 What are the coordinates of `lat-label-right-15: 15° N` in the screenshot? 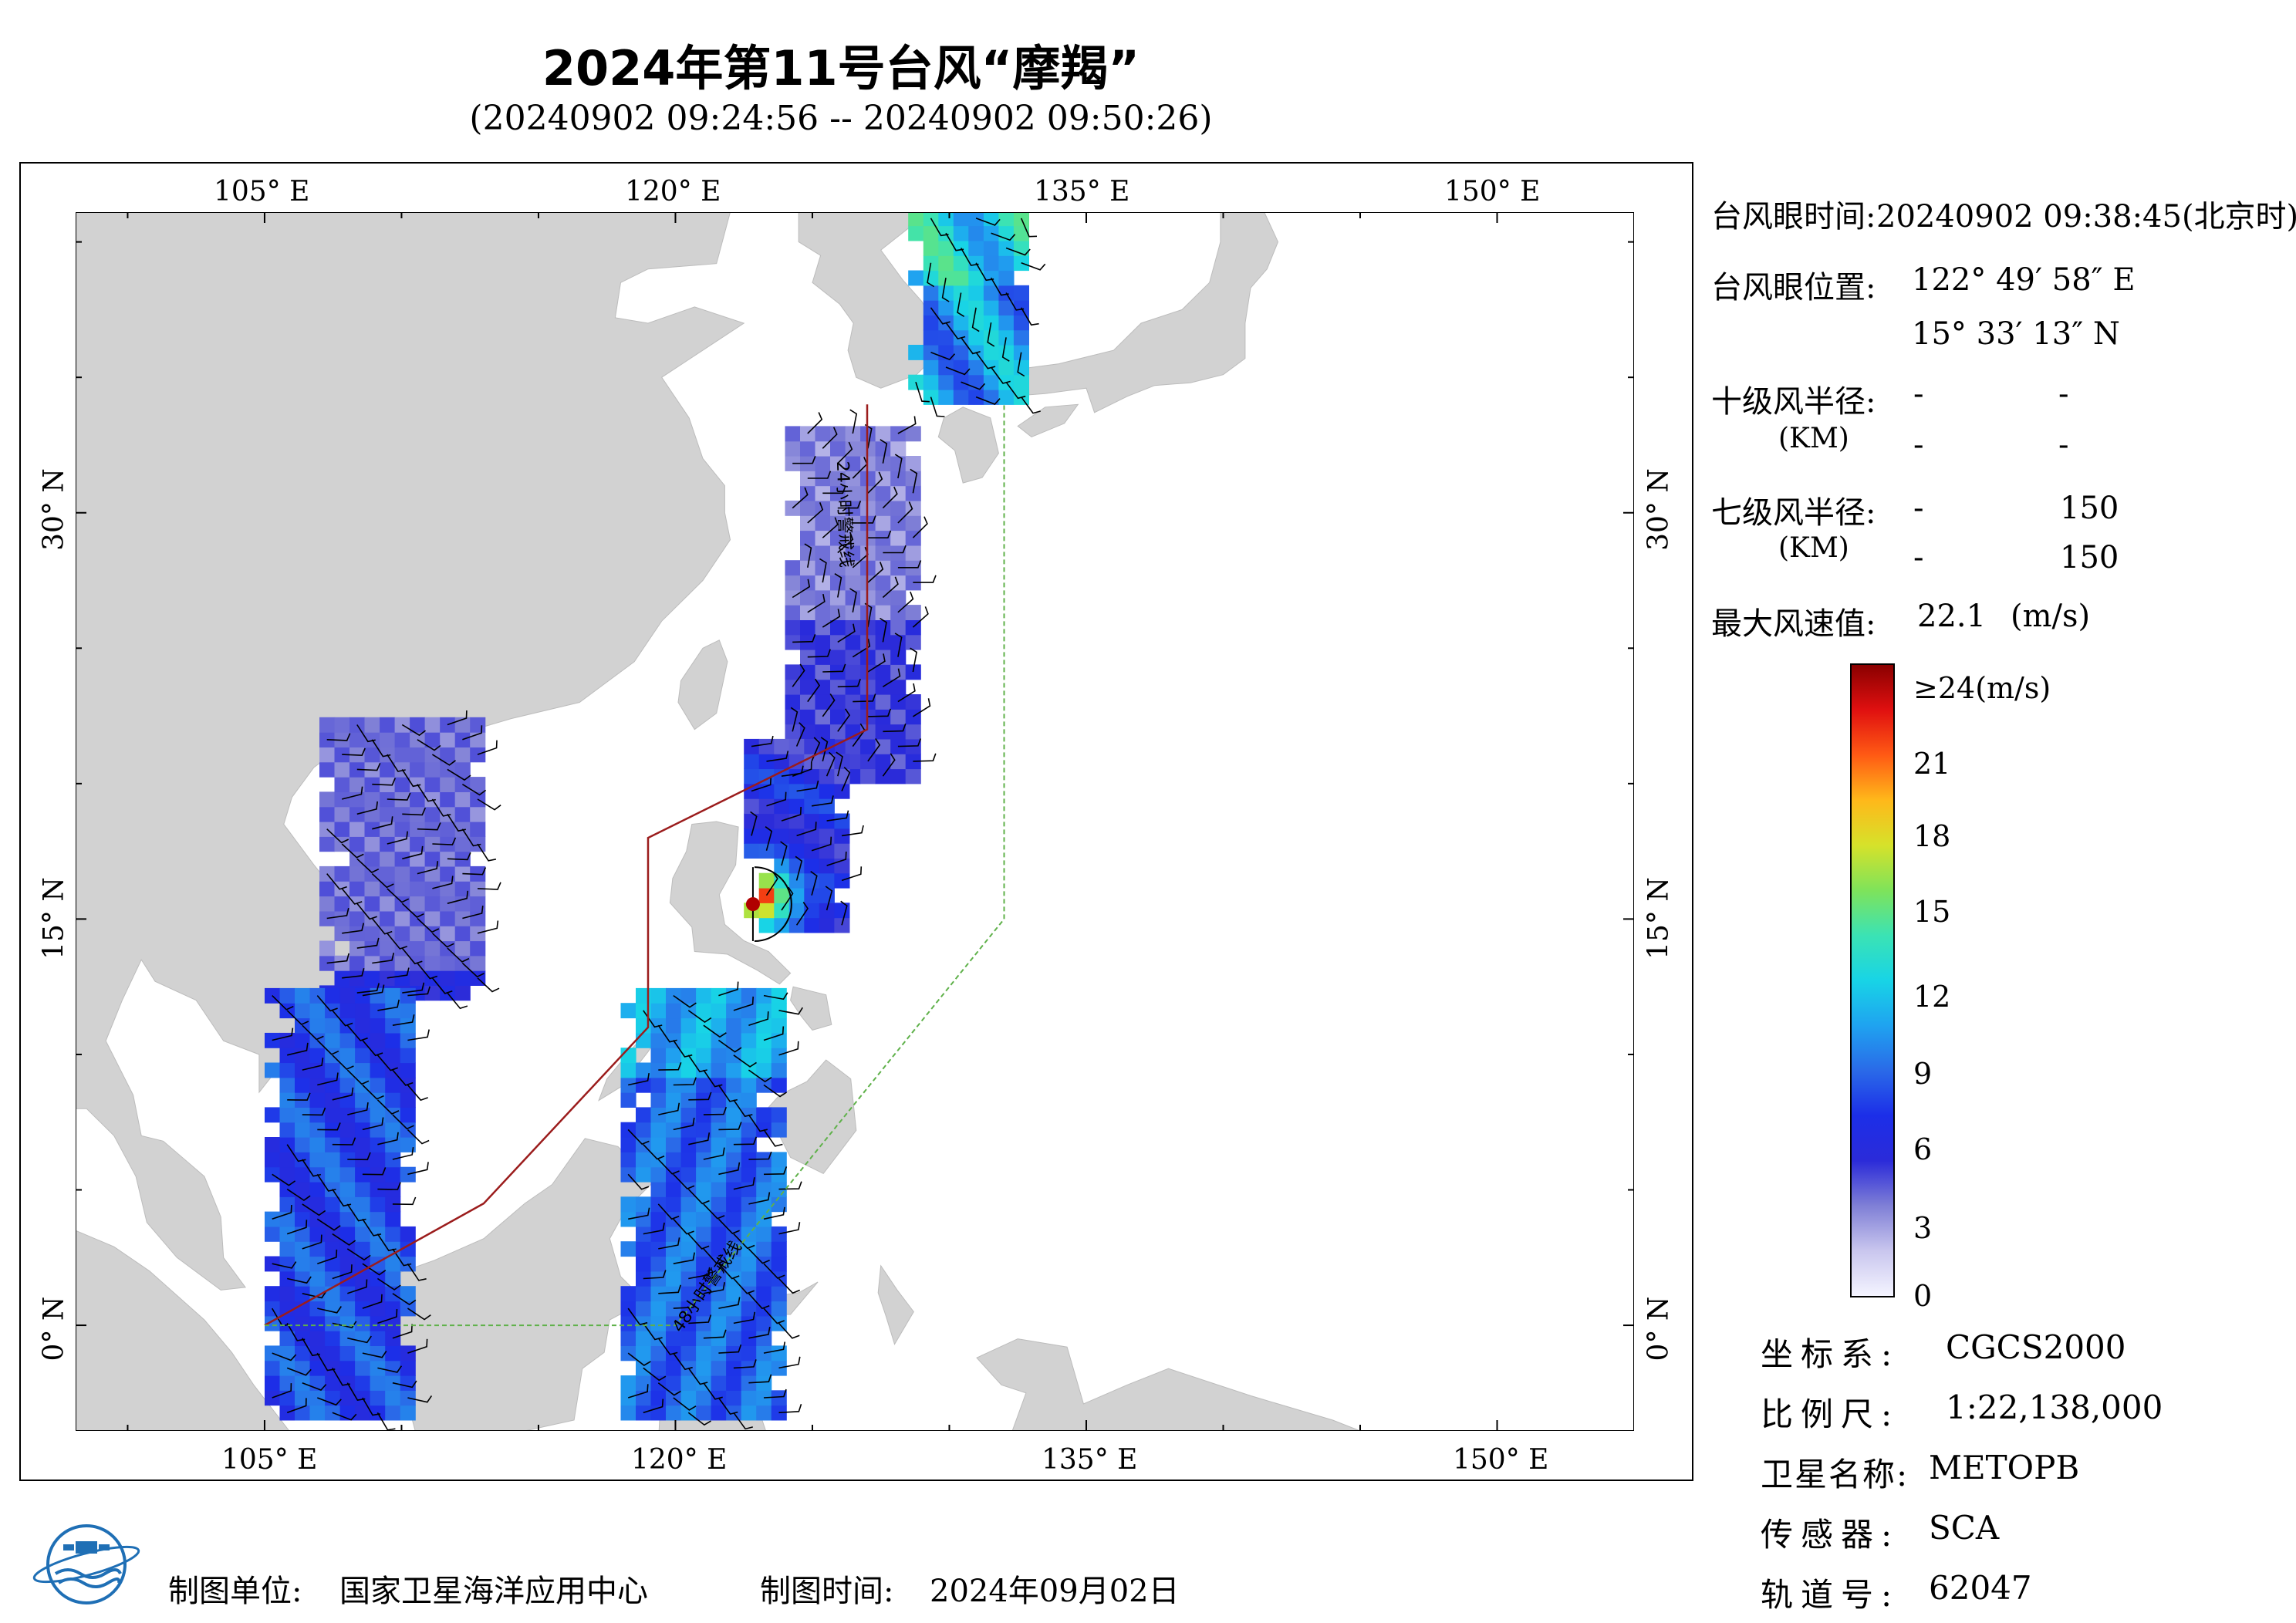 It's located at (1659, 918).